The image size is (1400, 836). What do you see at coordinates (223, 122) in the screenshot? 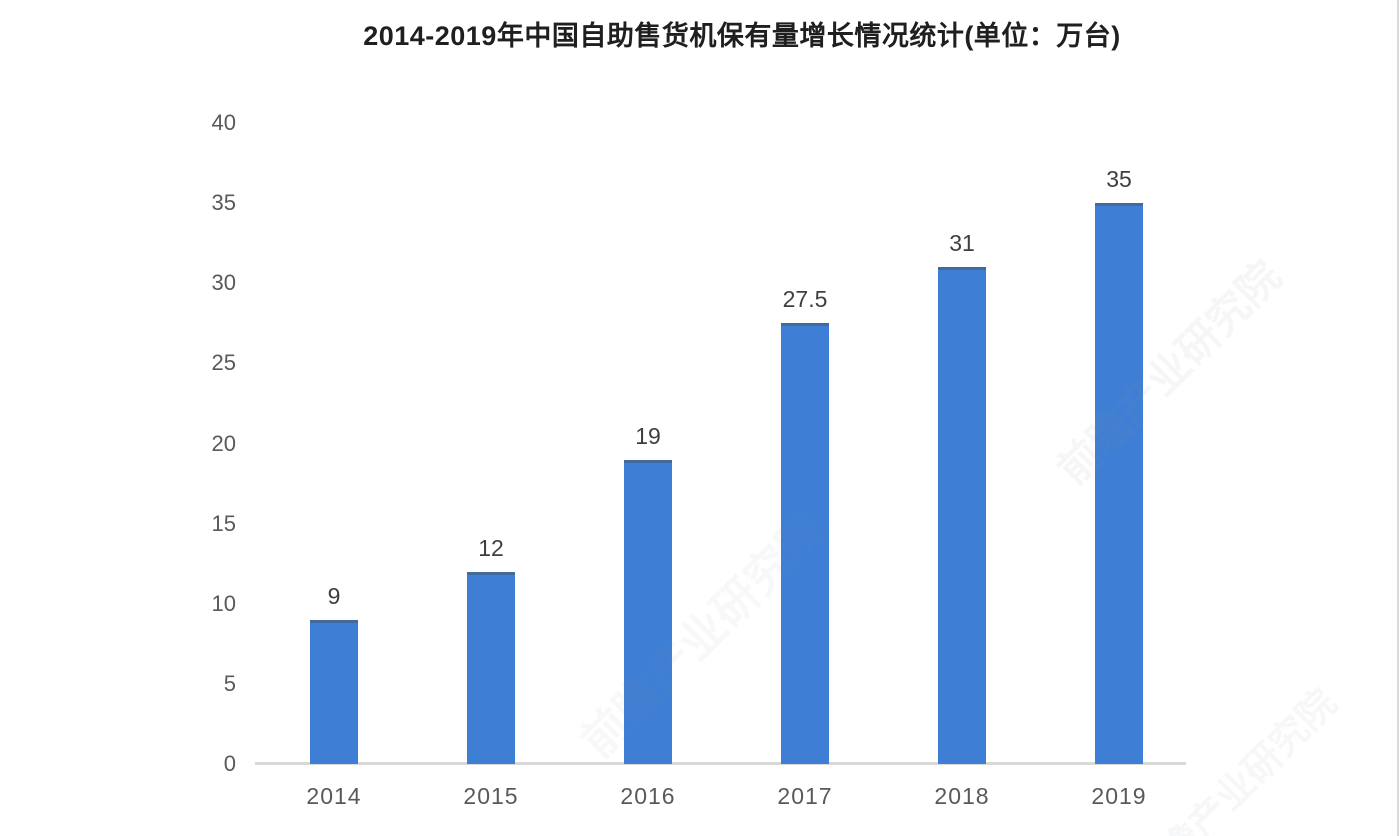
I see `y-tick-label: 40` at bounding box center [223, 122].